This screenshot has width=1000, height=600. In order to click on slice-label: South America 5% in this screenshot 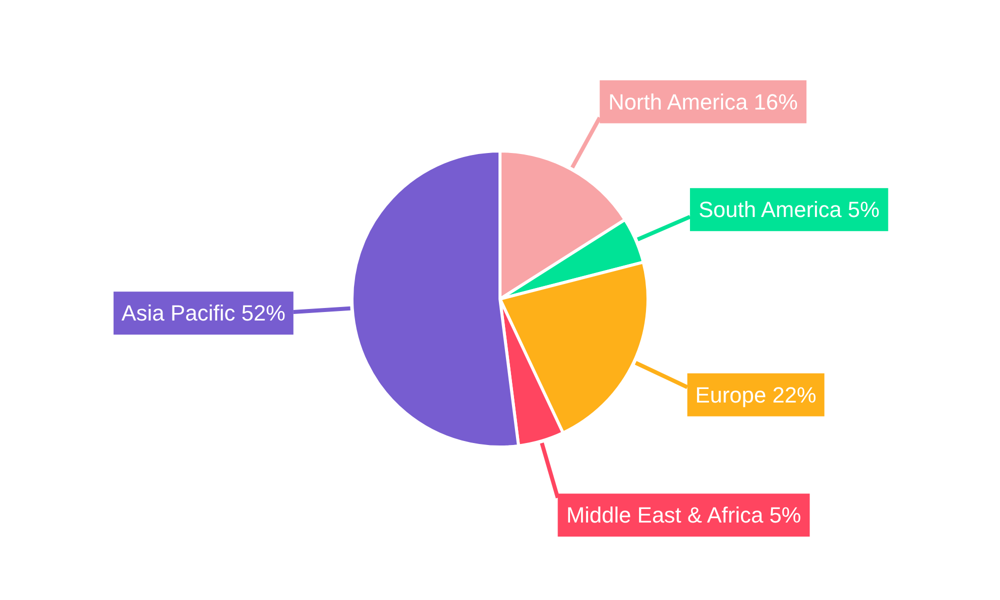, I will do `click(789, 209)`.